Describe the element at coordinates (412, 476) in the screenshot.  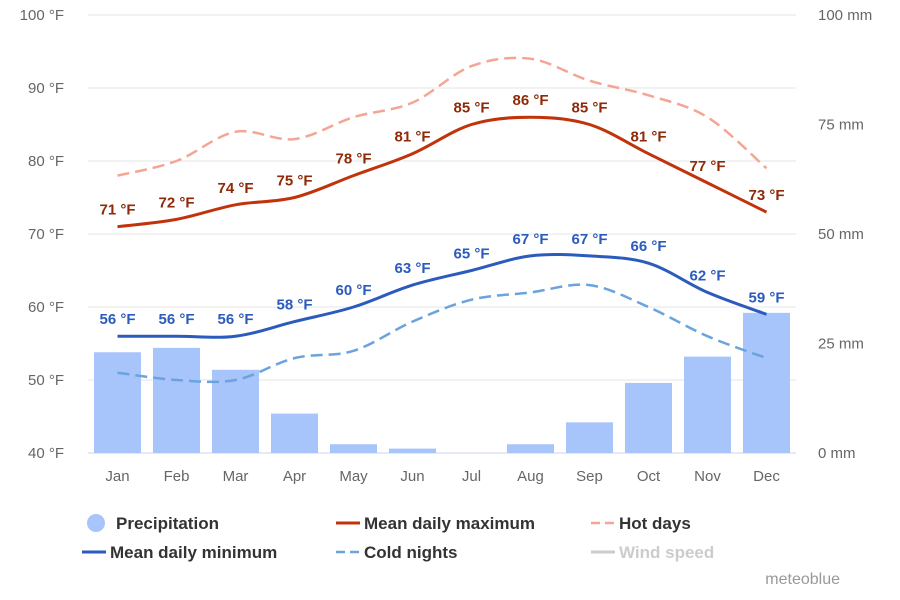
I see `month-label: Jun` at that location.